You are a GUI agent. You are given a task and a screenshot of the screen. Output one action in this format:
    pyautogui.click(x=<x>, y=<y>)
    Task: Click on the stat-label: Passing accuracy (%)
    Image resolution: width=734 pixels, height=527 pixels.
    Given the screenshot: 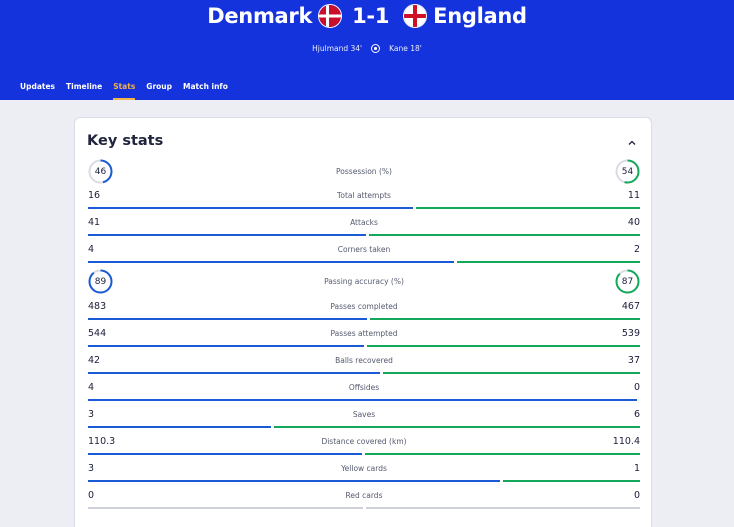 What is the action you would take?
    pyautogui.click(x=364, y=281)
    